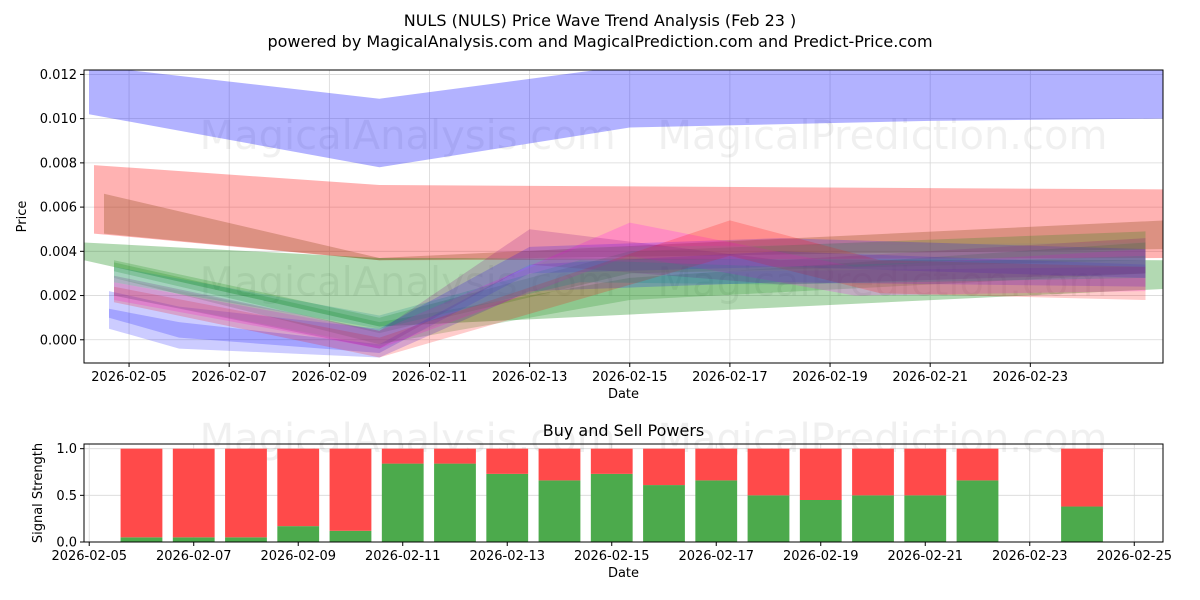 Image resolution: width=1200 pixels, height=600 pixels. I want to click on band-brown, so click(633, 227).